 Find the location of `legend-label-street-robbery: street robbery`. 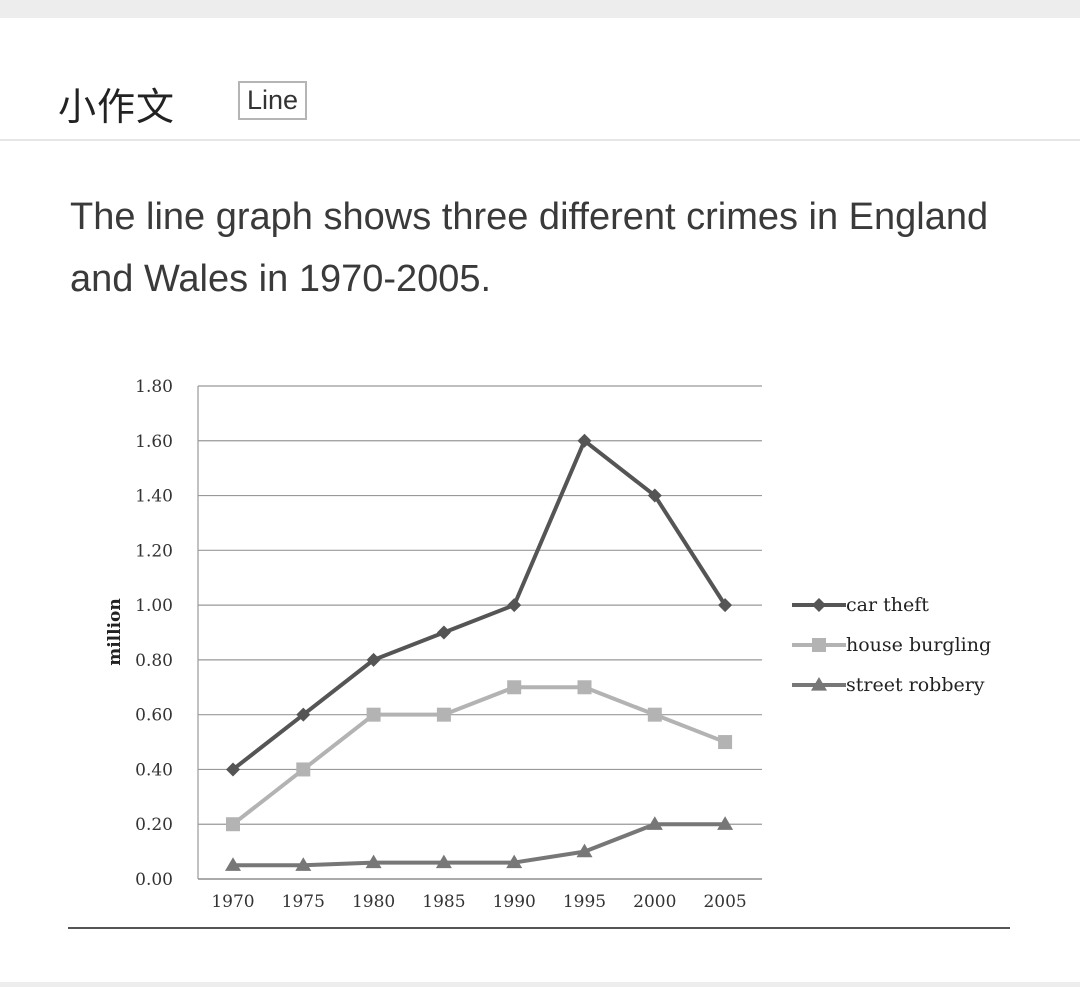

legend-label-street-robbery: street robbery is located at coordinates (915, 685).